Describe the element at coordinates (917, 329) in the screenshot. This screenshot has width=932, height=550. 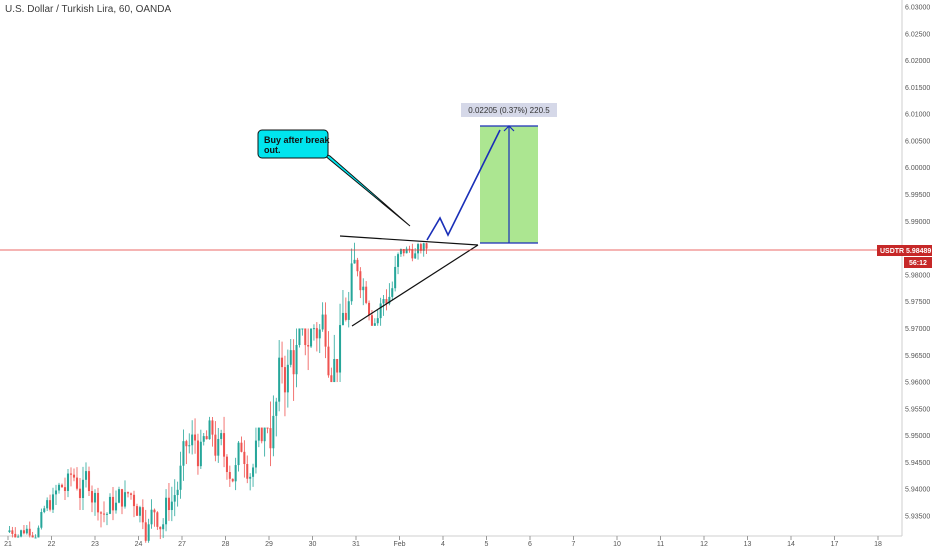
I see `y-tick-label: 5.97000` at that location.